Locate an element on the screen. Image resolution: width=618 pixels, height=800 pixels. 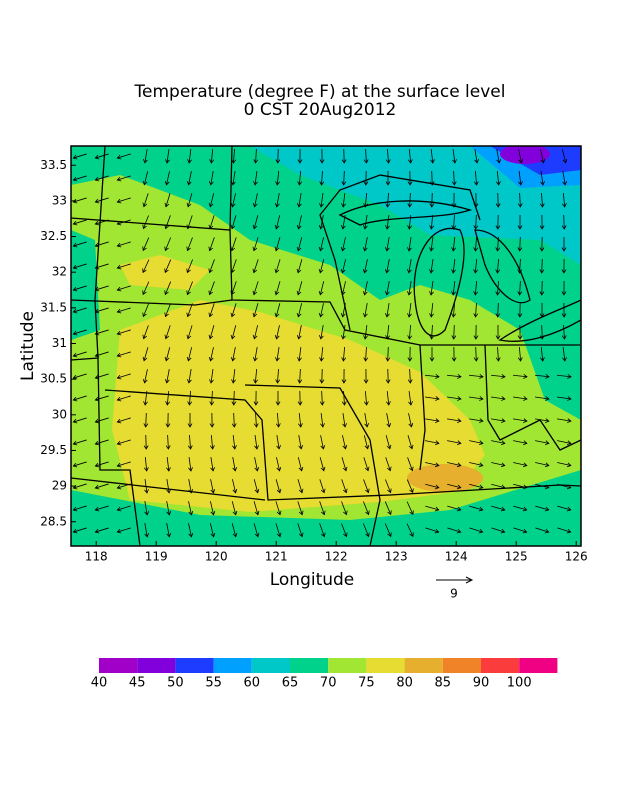
colorbar-label: 100 is located at coordinates (519, 683).